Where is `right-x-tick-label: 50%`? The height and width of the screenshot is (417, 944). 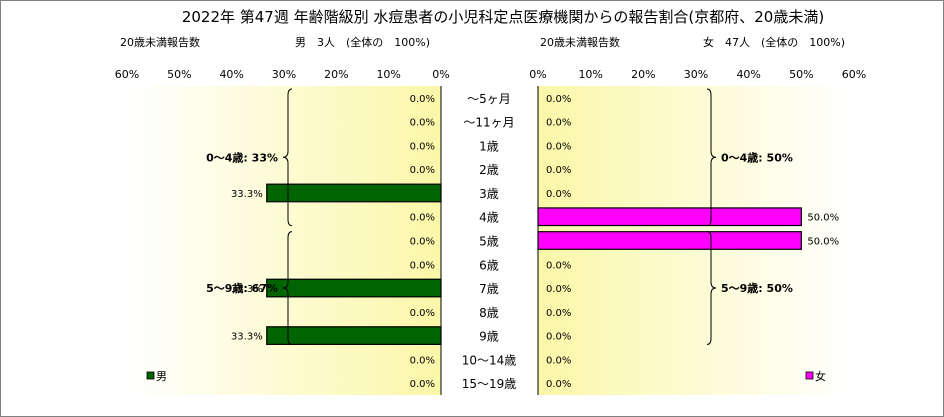
right-x-tick-label: 50% is located at coordinates (801, 74).